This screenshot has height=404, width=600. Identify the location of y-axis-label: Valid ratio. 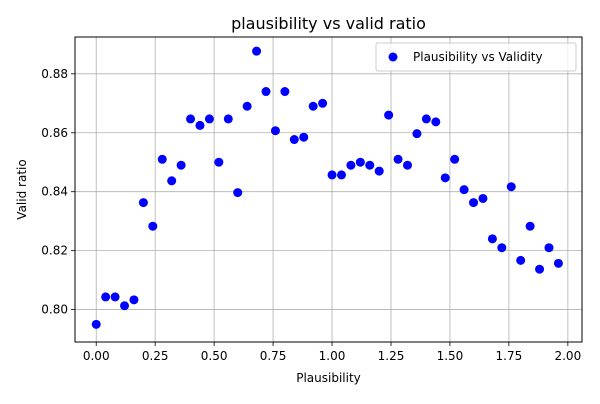
(22, 189).